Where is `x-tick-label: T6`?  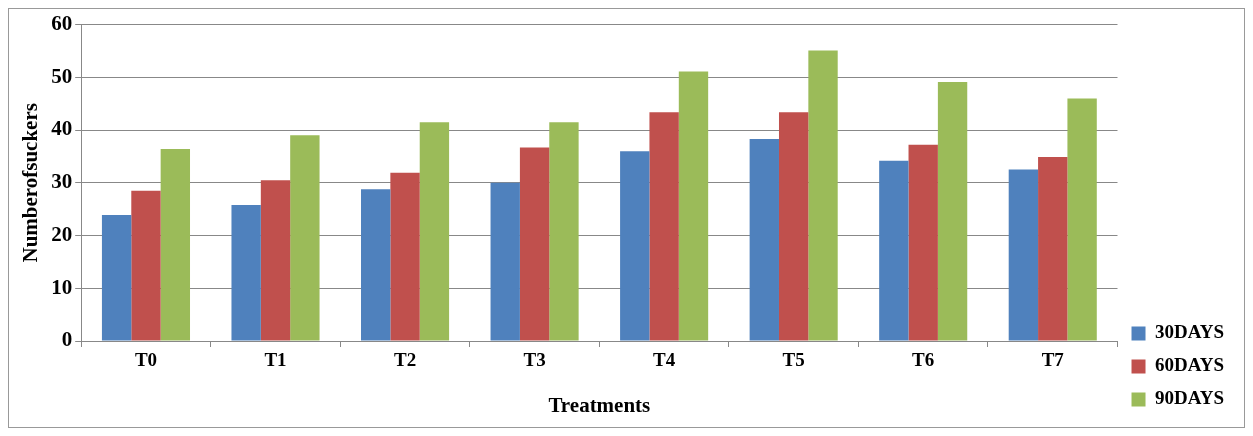 x-tick-label: T6 is located at coordinates (923, 360).